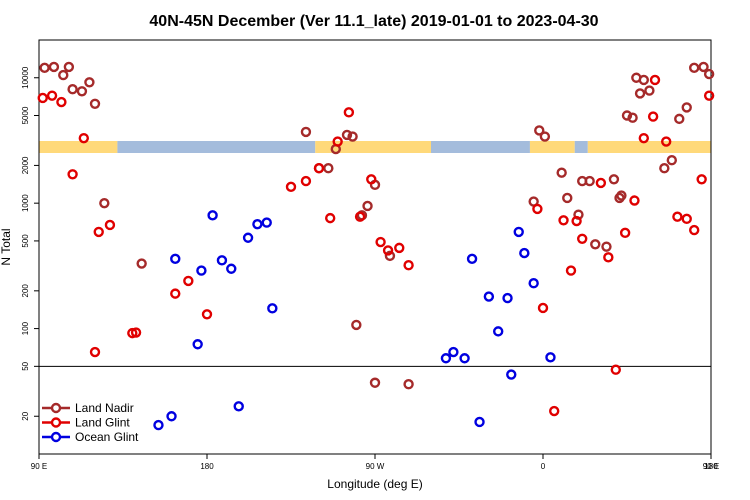  I want to click on legend-label: Ocean Glint, so click(107, 437).